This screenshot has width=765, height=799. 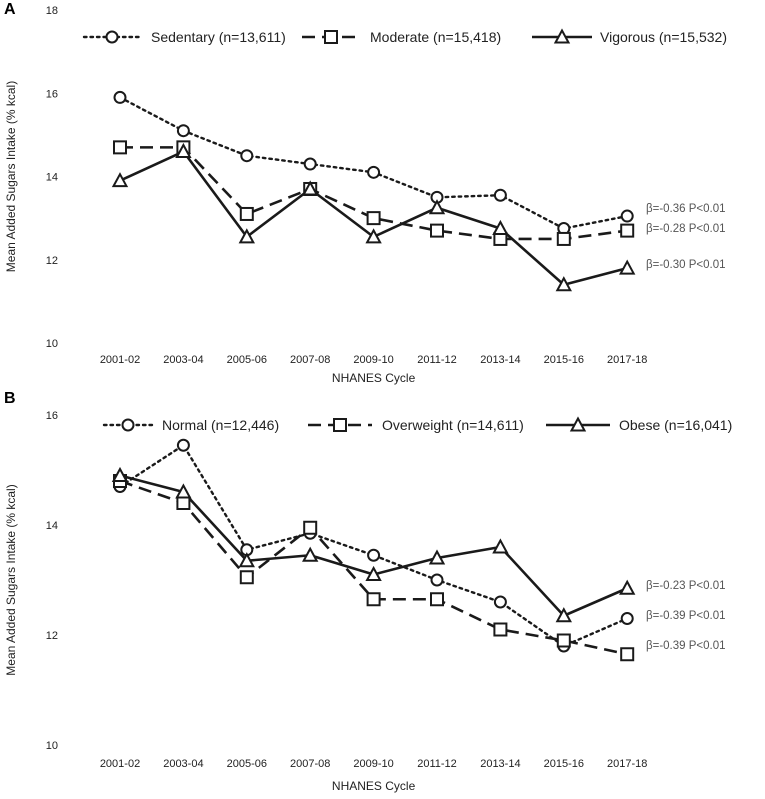 What do you see at coordinates (220, 425) in the screenshot?
I see `legend-label: Normal (n=12,446)` at bounding box center [220, 425].